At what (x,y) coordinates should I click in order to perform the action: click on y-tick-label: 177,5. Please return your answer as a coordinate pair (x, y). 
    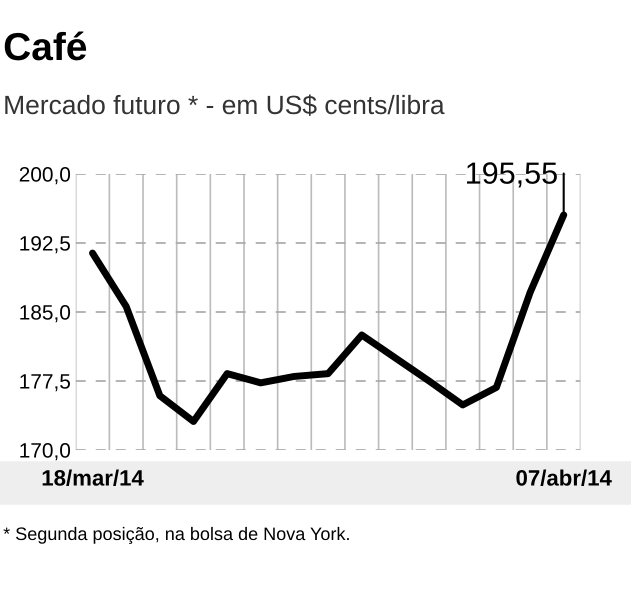
    Looking at the image, I should click on (45, 383).